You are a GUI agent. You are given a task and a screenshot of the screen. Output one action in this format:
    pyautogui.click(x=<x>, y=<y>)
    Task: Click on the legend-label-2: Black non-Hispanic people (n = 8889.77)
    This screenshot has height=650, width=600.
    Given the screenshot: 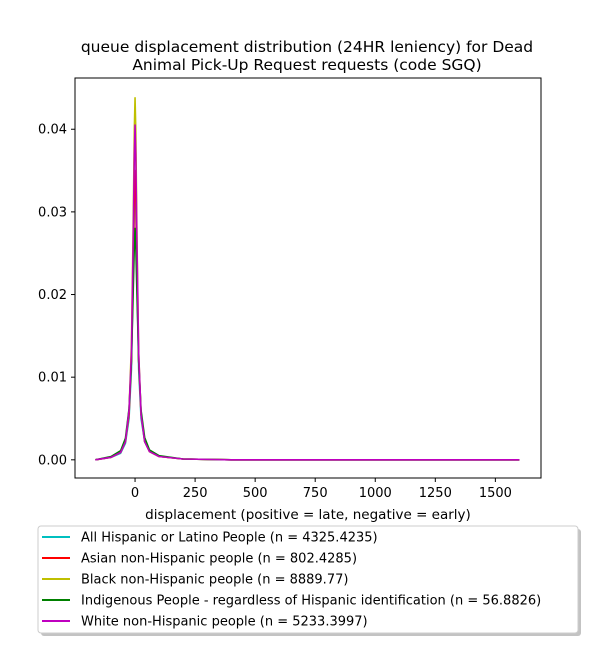 What is the action you would take?
    pyautogui.click(x=214, y=580)
    